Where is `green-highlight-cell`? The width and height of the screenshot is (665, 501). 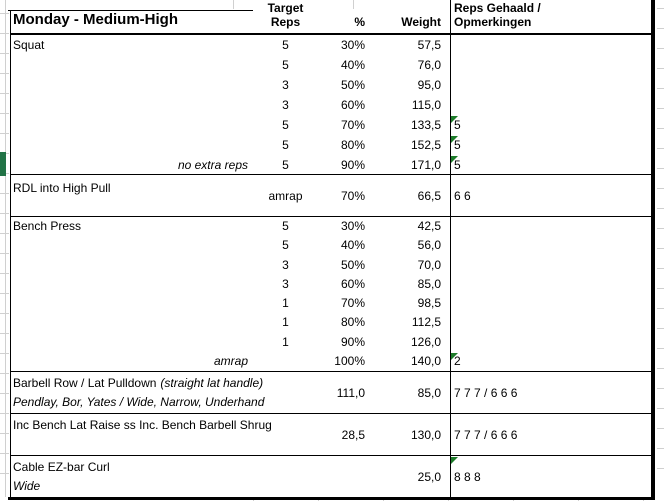
green-highlight-cell is located at coordinates (3, 164).